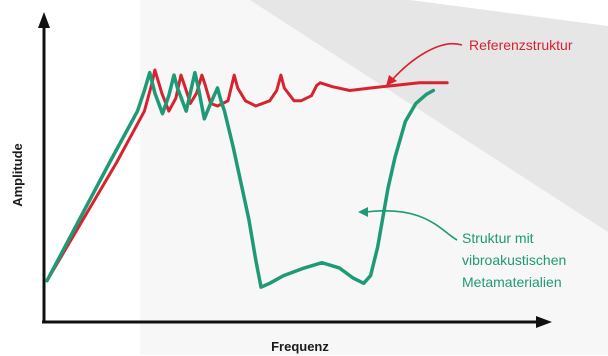 This screenshot has height=356, width=608. Describe the element at coordinates (17, 175) in the screenshot. I see `y-axis-label: Amplitude` at that location.